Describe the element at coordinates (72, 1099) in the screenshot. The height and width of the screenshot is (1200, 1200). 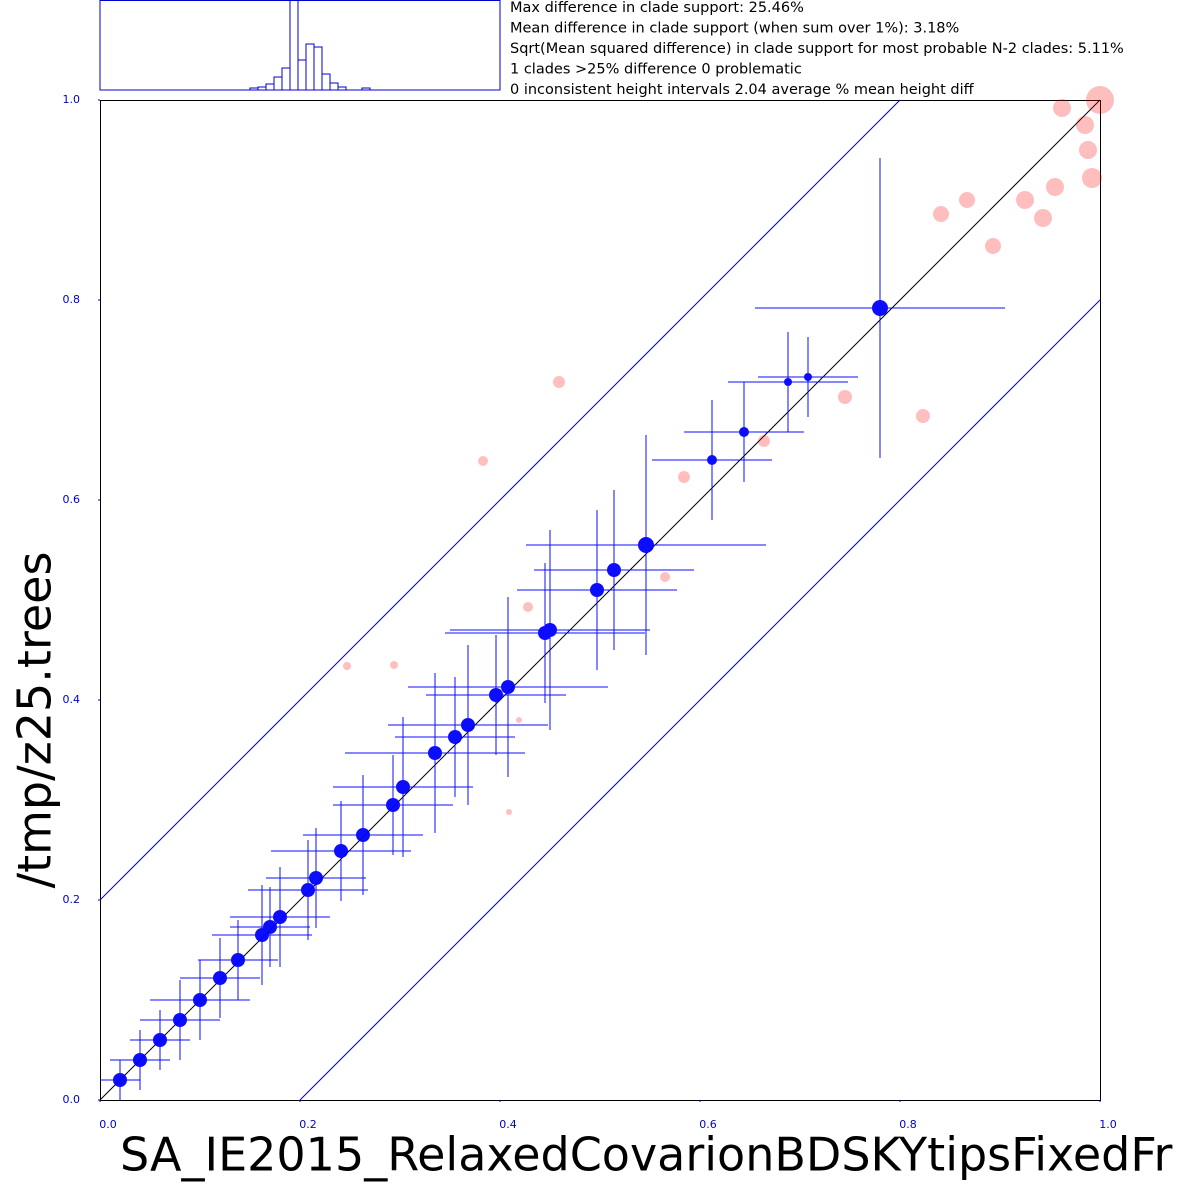
I see `y-tick-label: 0.0` at that location.